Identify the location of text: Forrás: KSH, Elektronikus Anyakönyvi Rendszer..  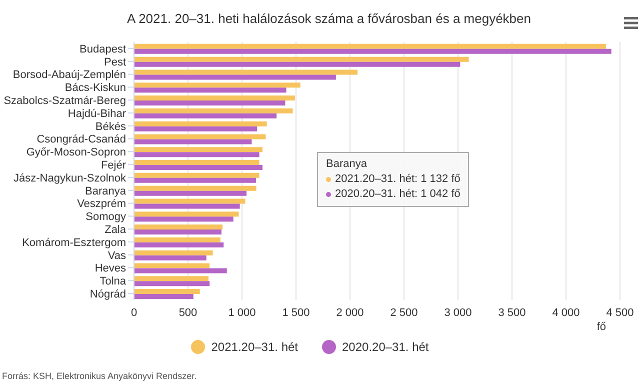
(99, 376).